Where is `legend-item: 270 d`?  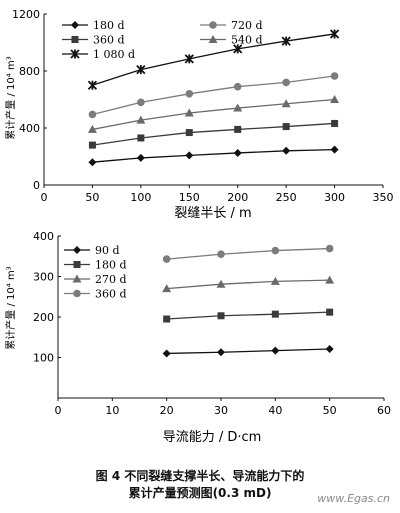 legend-item: 270 d is located at coordinates (95, 279).